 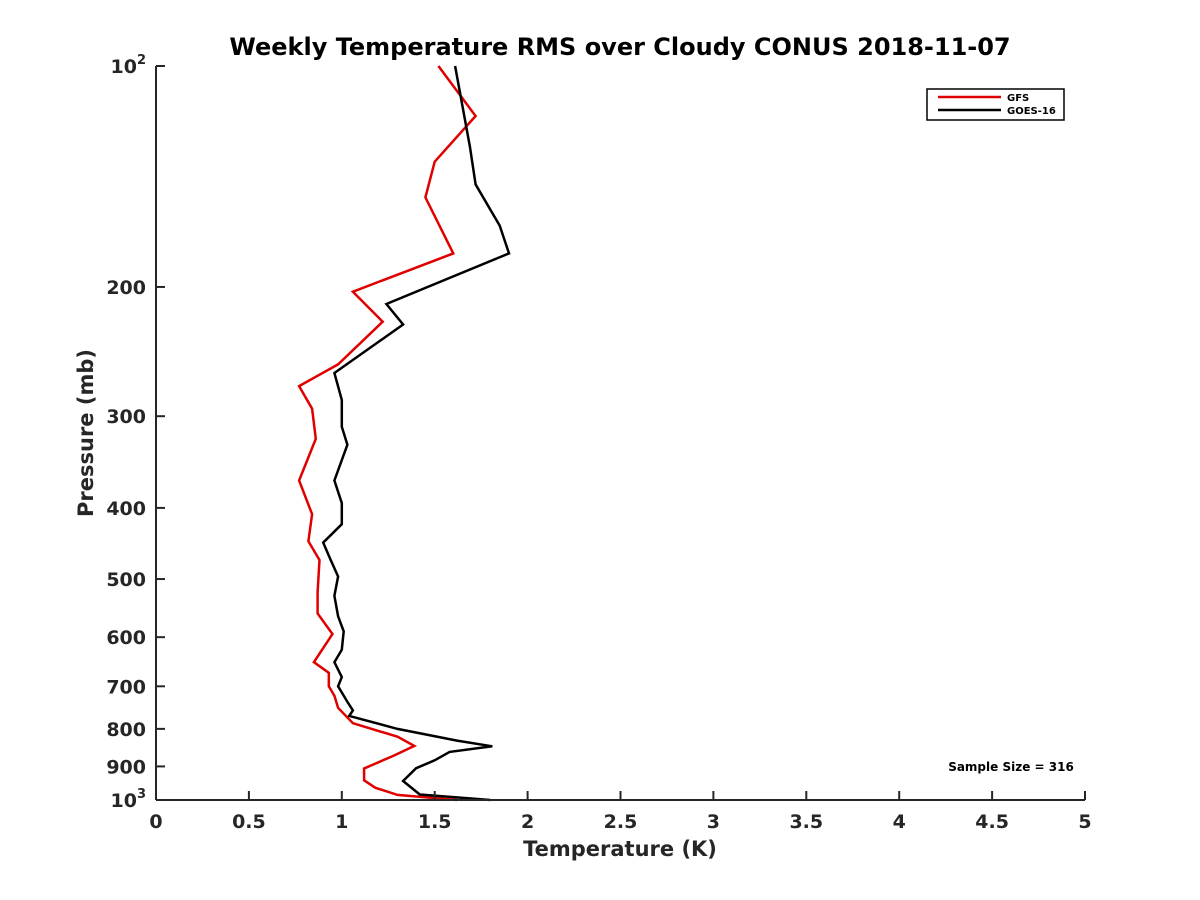 What do you see at coordinates (527, 822) in the screenshot?
I see `x-tick-label: 2` at bounding box center [527, 822].